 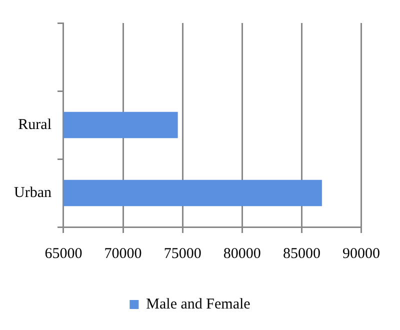 What do you see at coordinates (242, 254) in the screenshot?
I see `x-tick-label: 80000` at bounding box center [242, 254].